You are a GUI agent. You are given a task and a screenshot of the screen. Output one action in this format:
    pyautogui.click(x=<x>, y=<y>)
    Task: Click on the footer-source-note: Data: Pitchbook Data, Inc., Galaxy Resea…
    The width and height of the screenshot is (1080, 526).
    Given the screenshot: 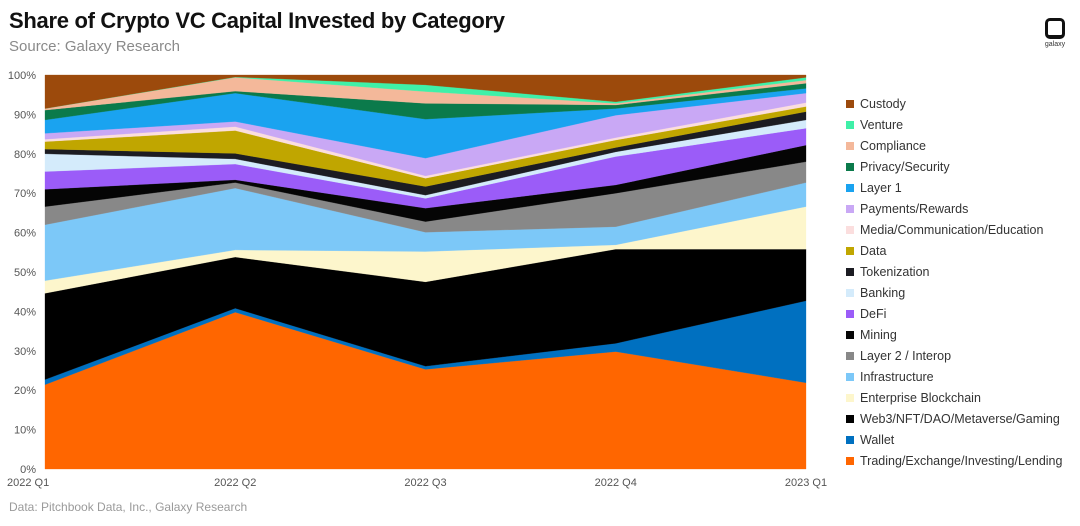 What is the action you would take?
    pyautogui.click(x=128, y=507)
    